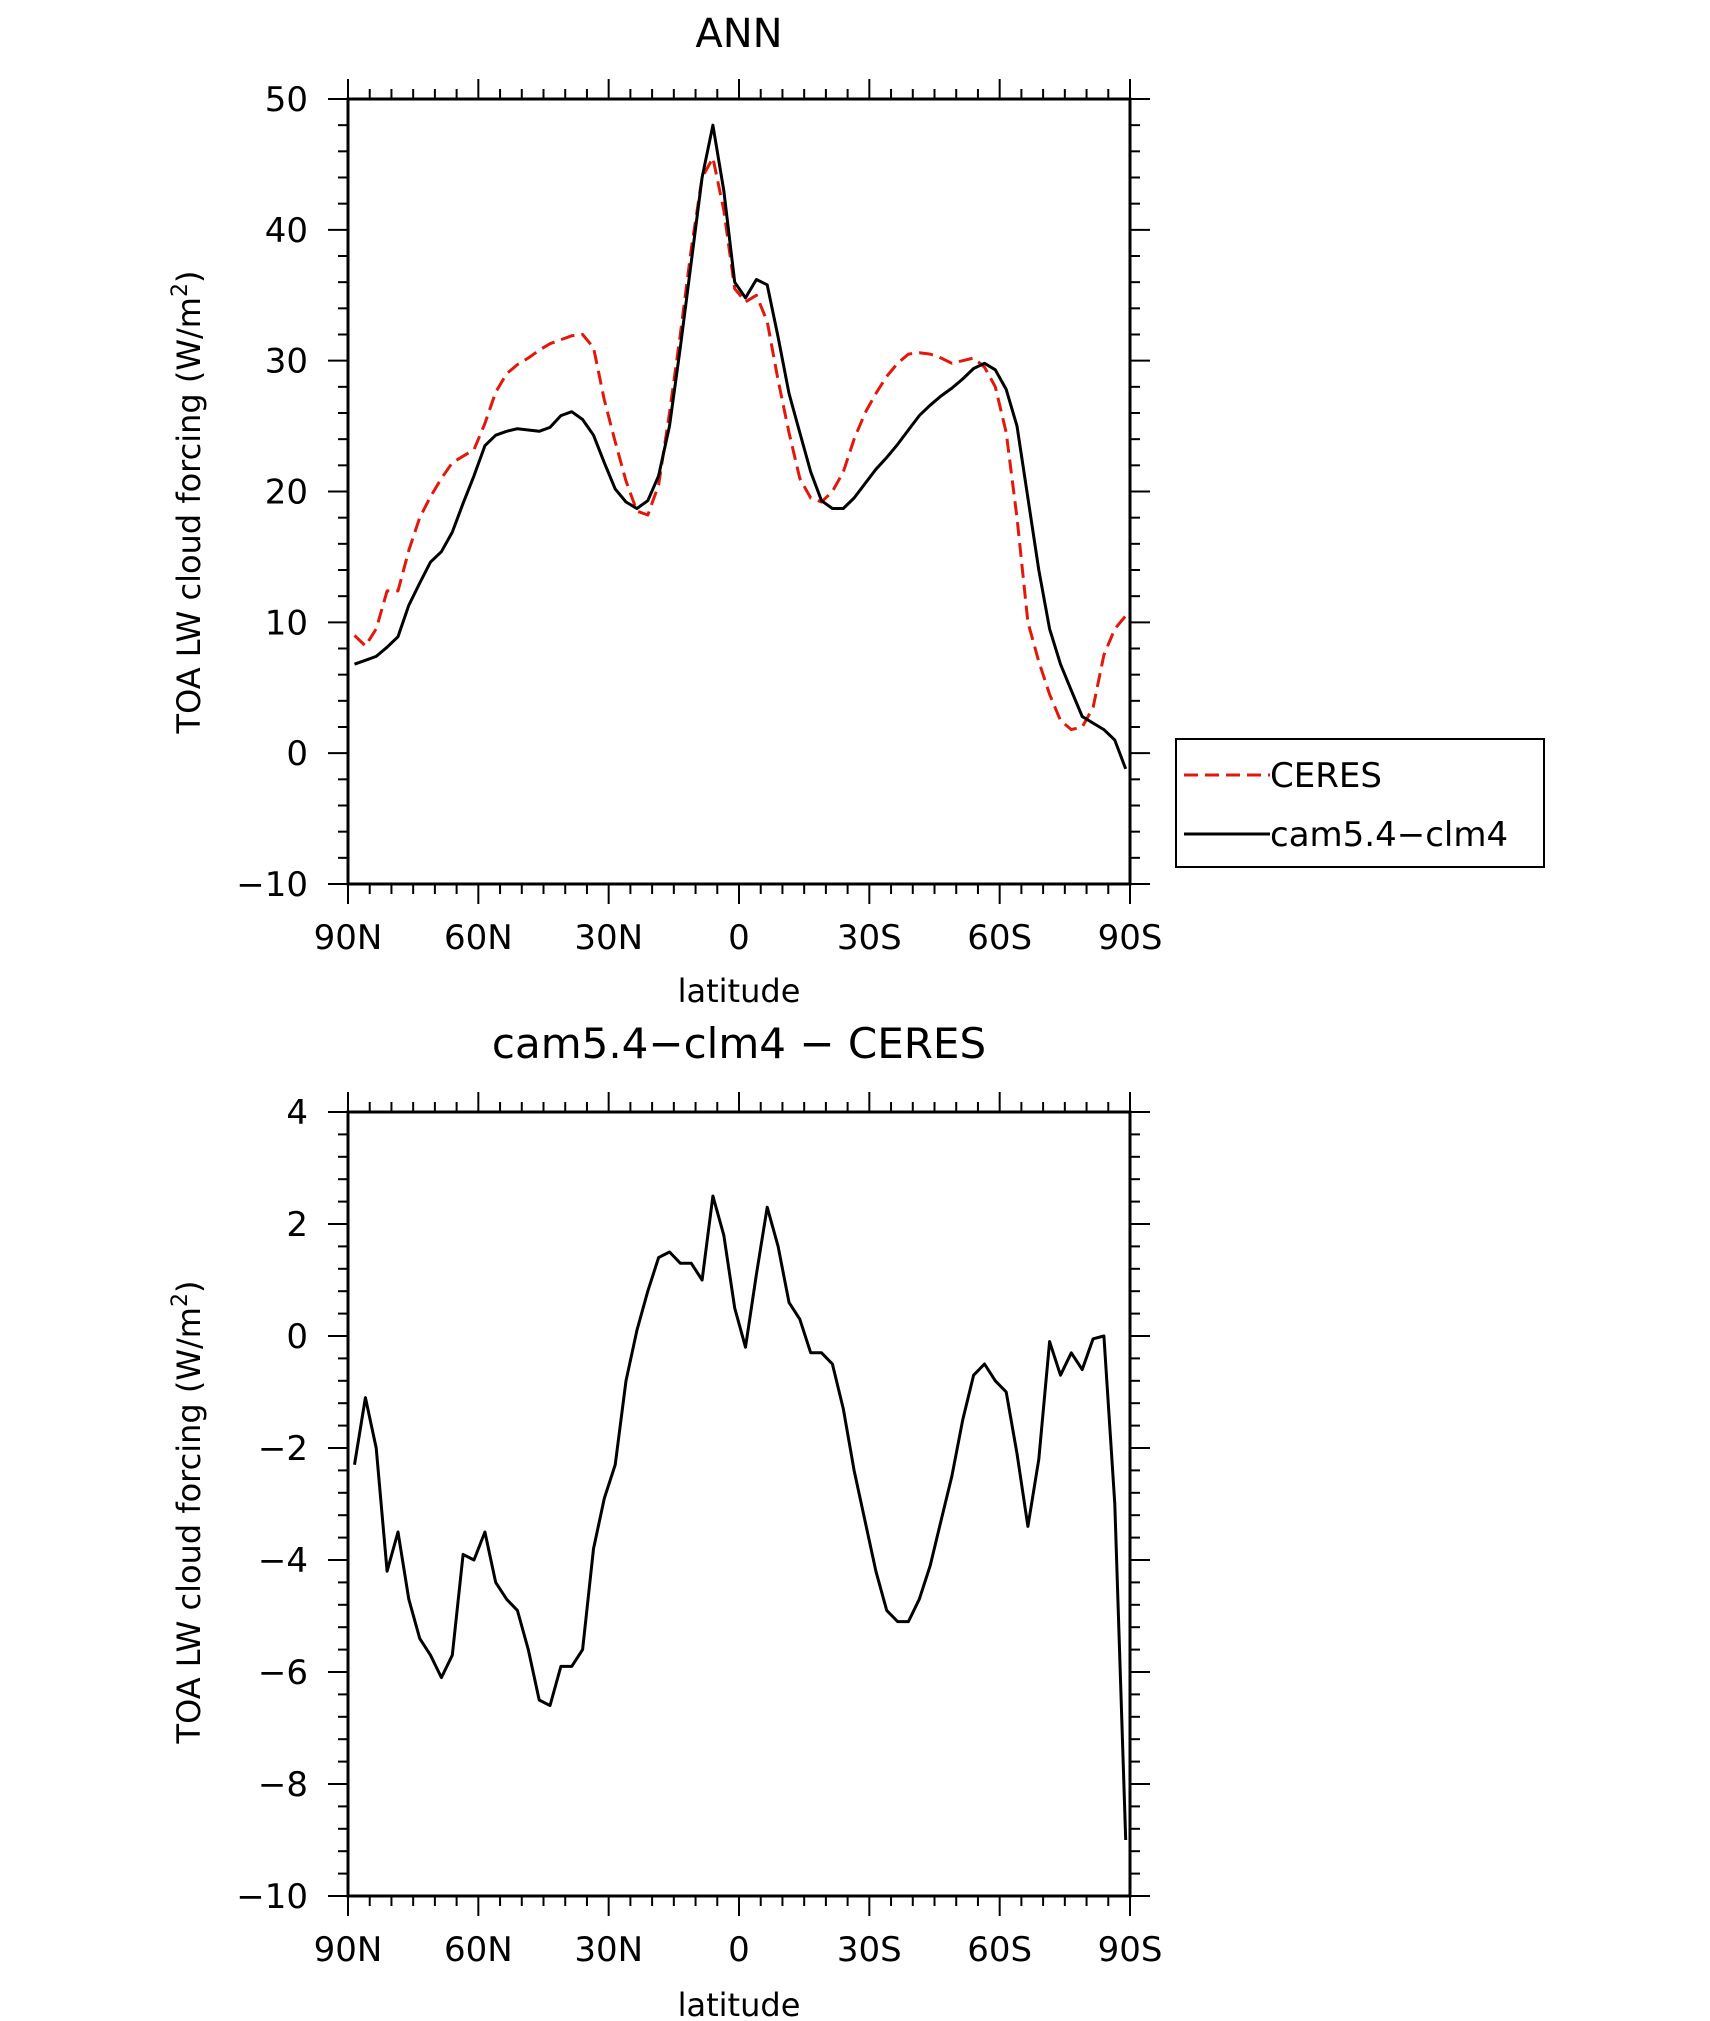 This screenshot has width=1710, height=2021. I want to click on bottom-y-tick-label: 4, so click(297, 1113).